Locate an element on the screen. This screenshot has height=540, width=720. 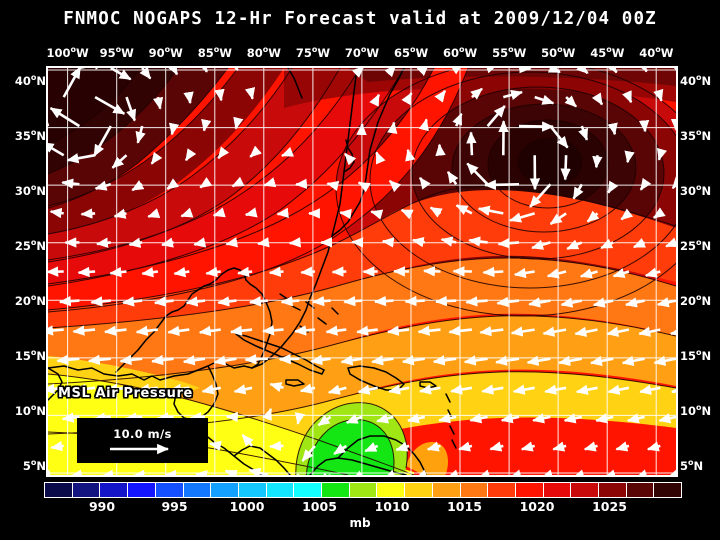
longitude-tick: 65oW is located at coordinates (411, 52).